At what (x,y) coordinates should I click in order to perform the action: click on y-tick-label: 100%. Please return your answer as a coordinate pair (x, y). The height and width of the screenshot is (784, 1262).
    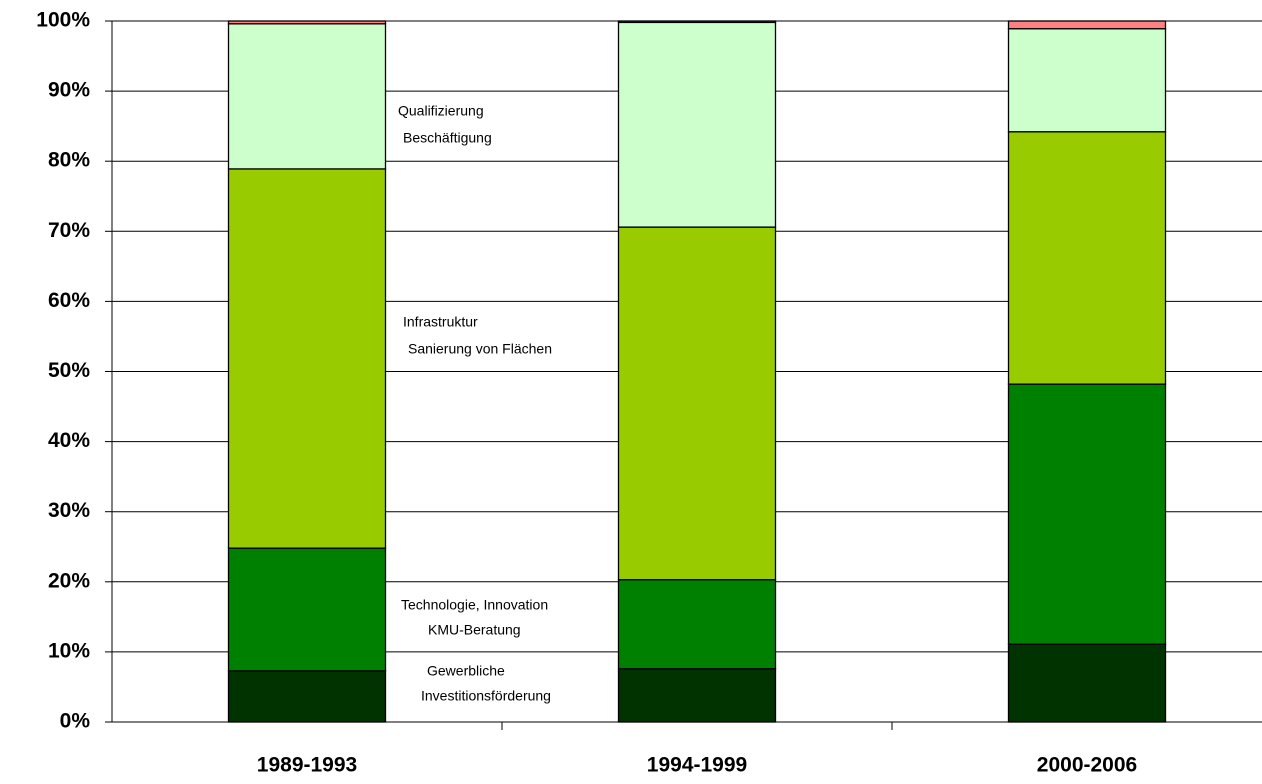
    Looking at the image, I should click on (63, 20).